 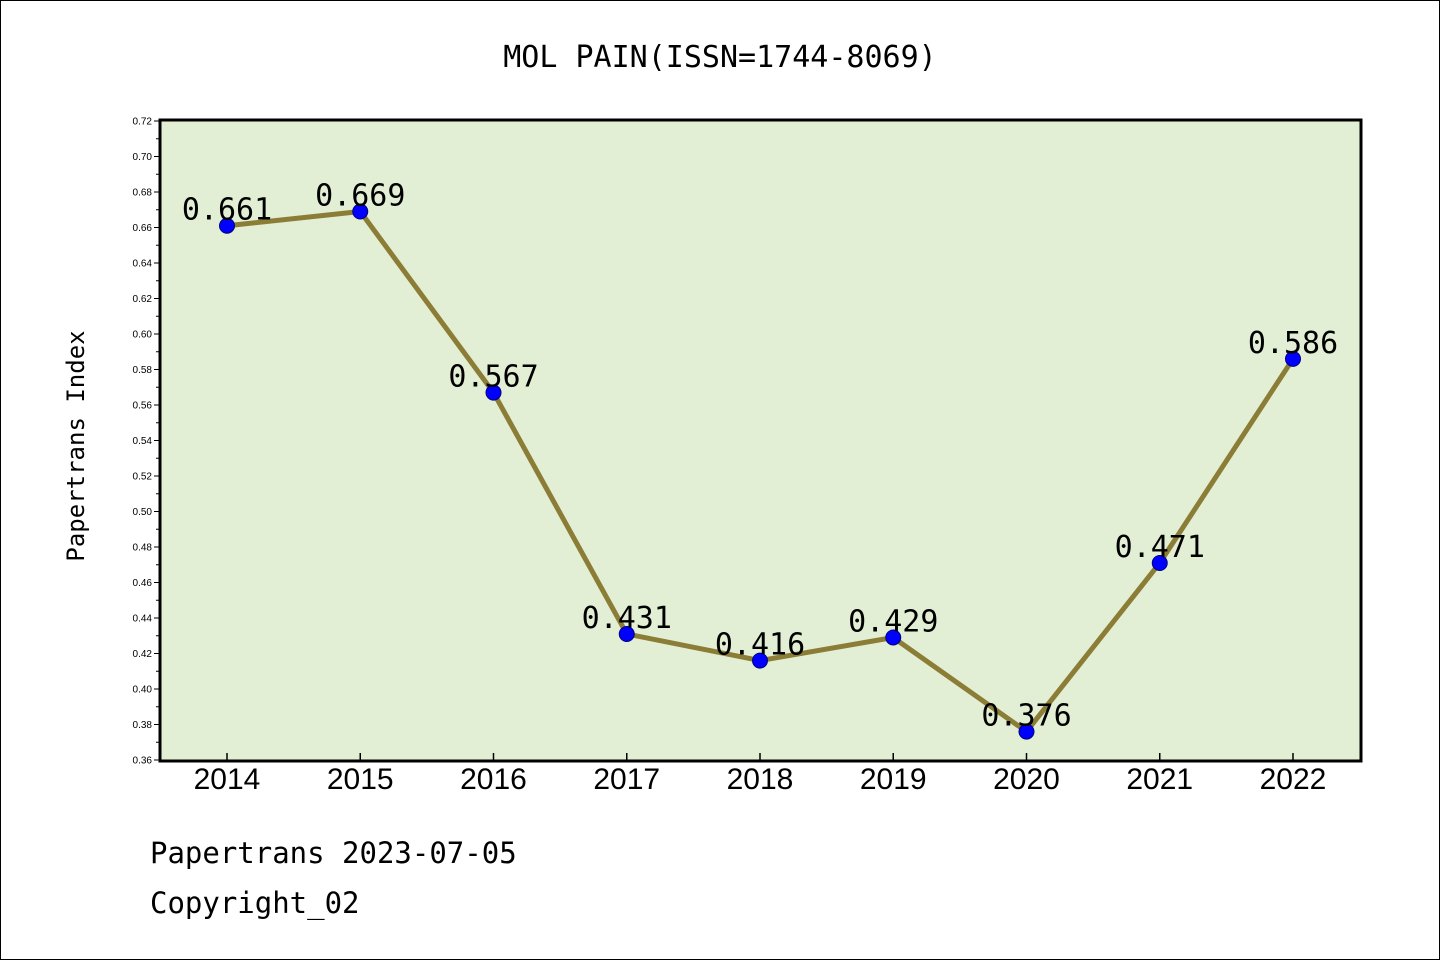 What do you see at coordinates (143, 619) in the screenshot?
I see `y-tick-label: 0.44` at bounding box center [143, 619].